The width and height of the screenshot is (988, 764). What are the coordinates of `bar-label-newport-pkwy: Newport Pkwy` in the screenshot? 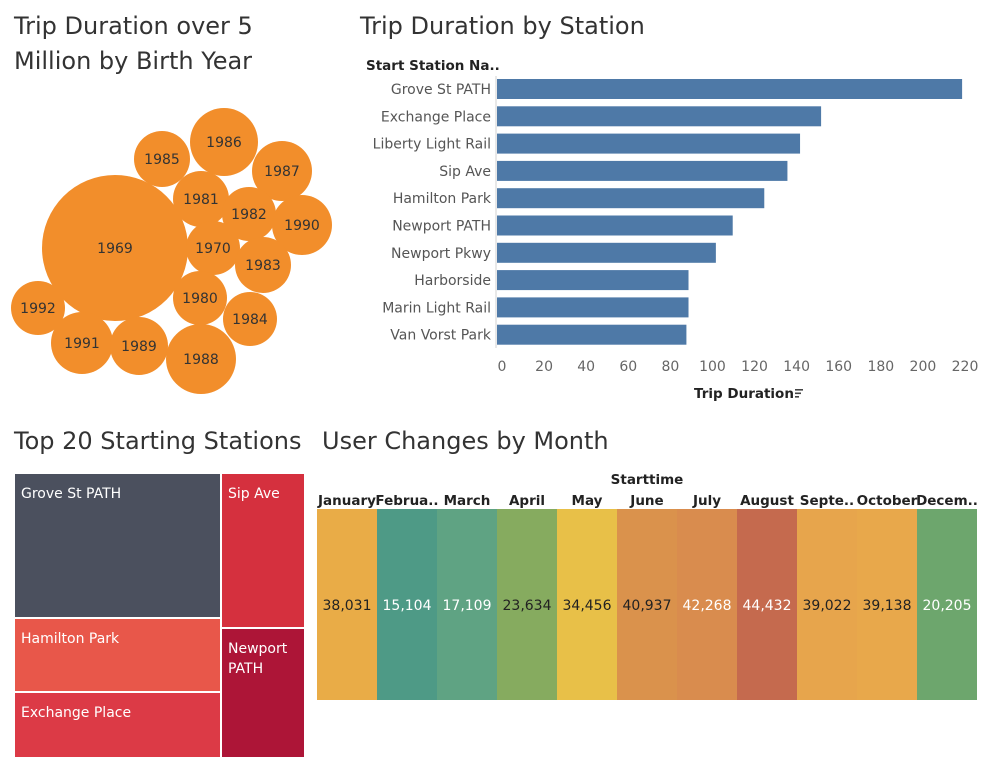 It's located at (441, 254).